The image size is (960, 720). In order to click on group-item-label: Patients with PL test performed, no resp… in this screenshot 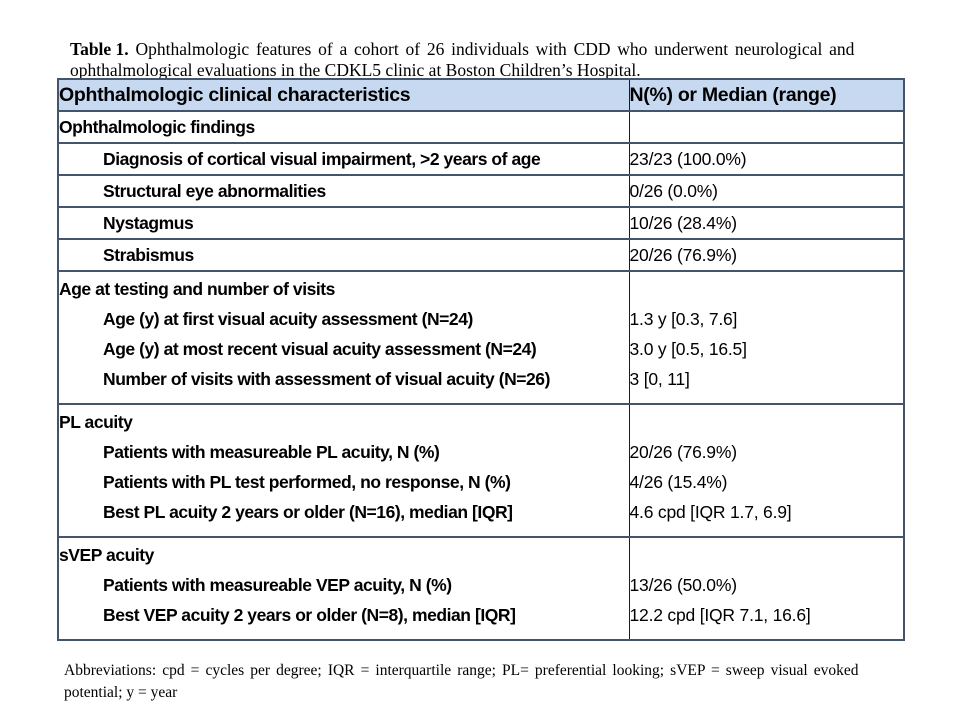, I will do `click(307, 482)`.